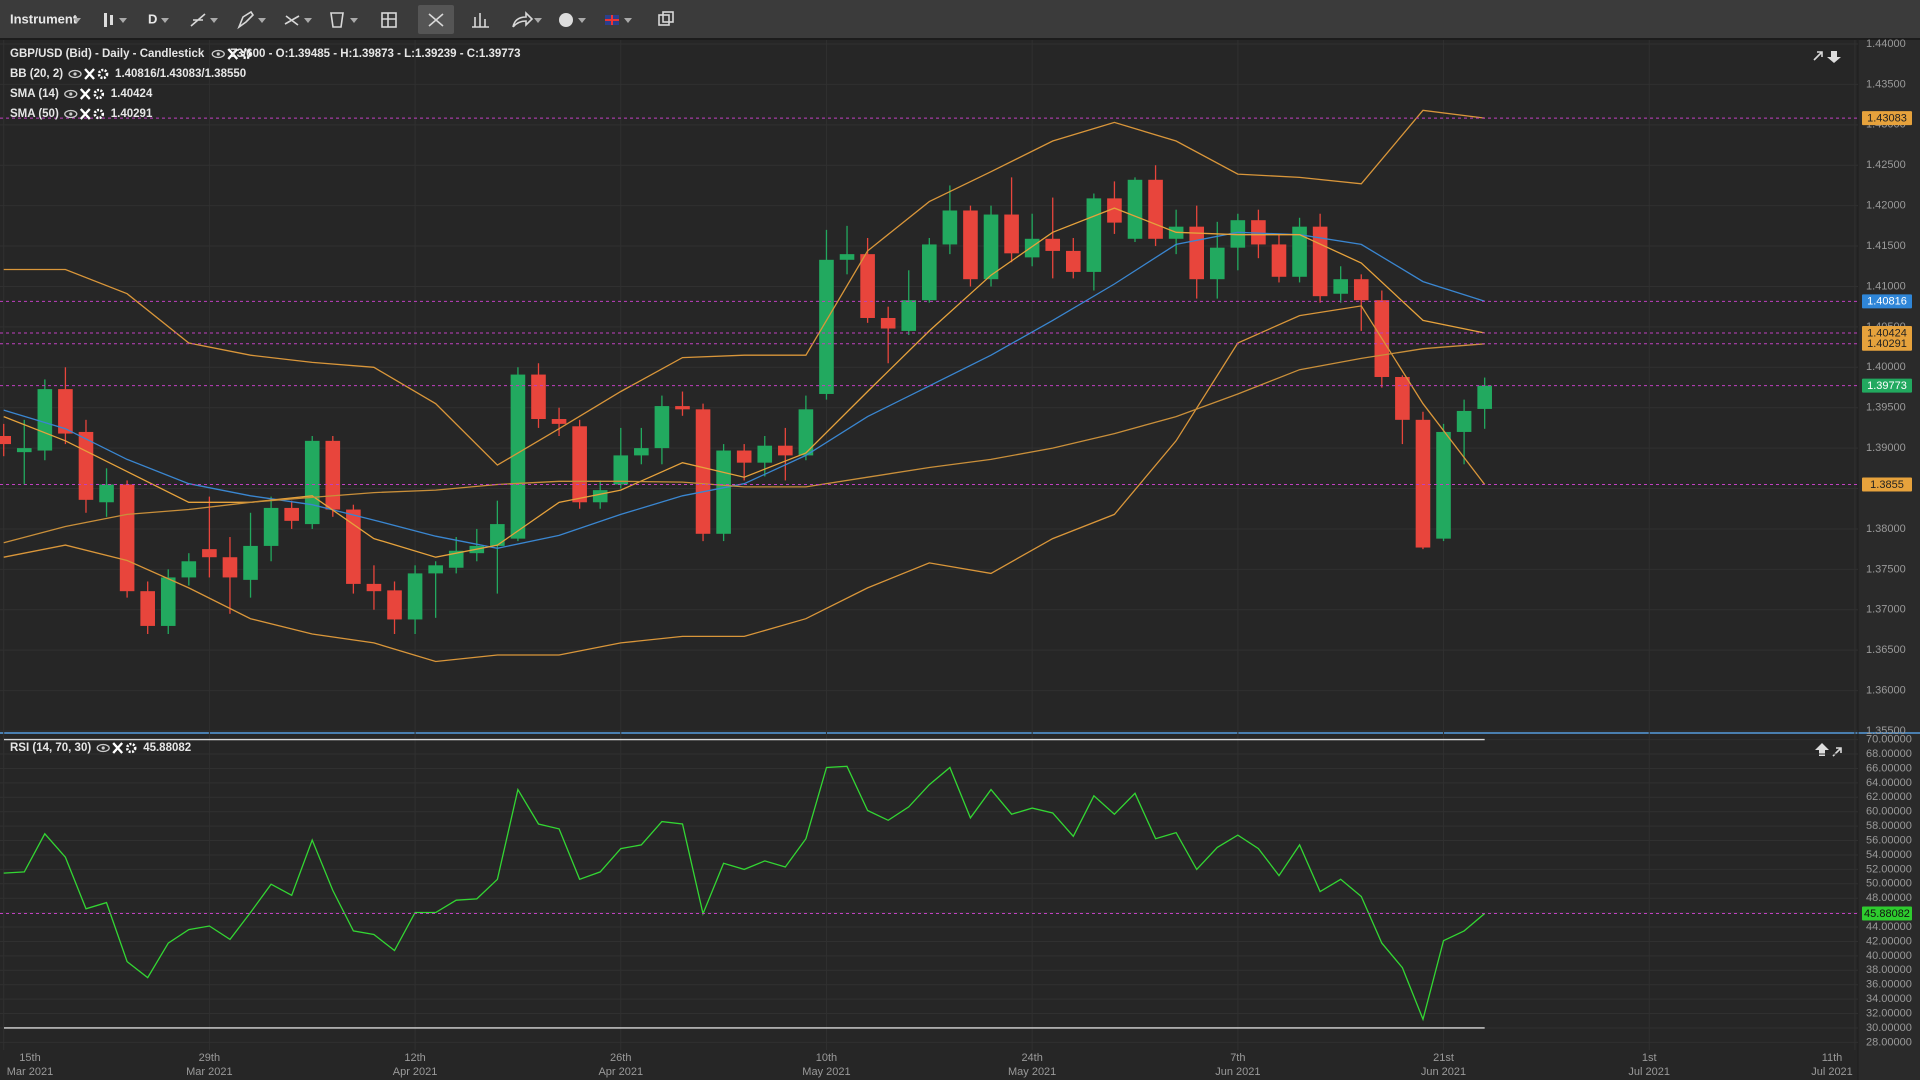 This screenshot has height=1080, width=1920. I want to click on theme-button, so click(572, 20).